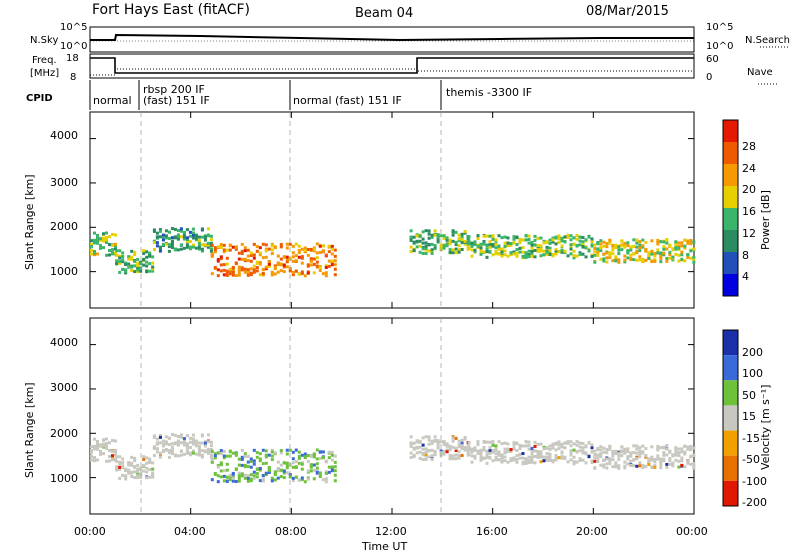 This screenshot has width=800, height=554. Describe the element at coordinates (174, 89) in the screenshot. I see `cpid-segment-rbsp: rbsp 200 IF` at that location.